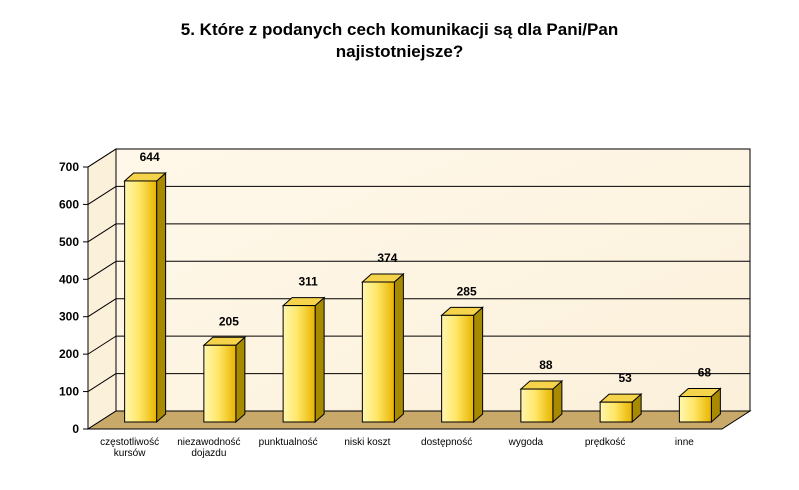 The height and width of the screenshot is (490, 799). I want to click on y-tick-label: 300, so click(69, 317).